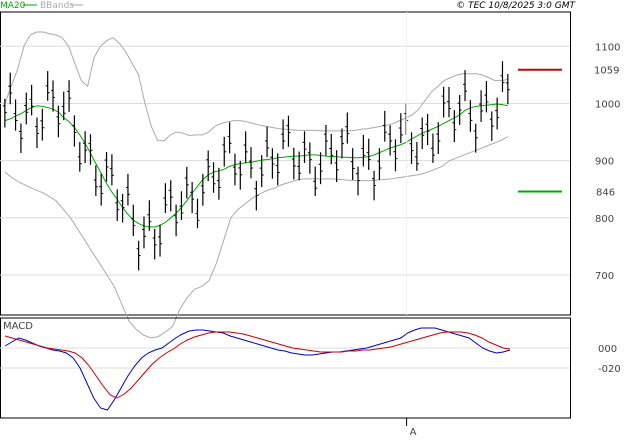 The width and height of the screenshot is (627, 440). What do you see at coordinates (606, 71) in the screenshot?
I see `resistance-label: 1059` at bounding box center [606, 71].